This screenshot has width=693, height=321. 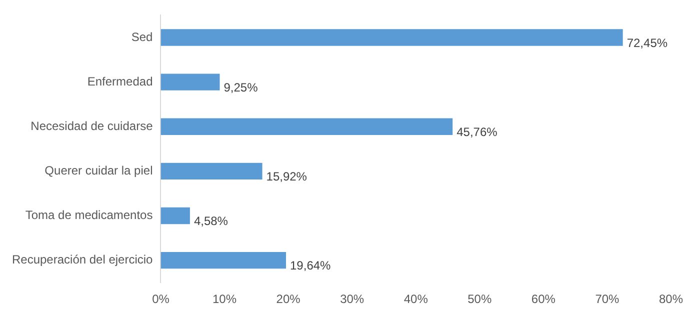 I want to click on data-label: 72,45%, so click(x=647, y=43).